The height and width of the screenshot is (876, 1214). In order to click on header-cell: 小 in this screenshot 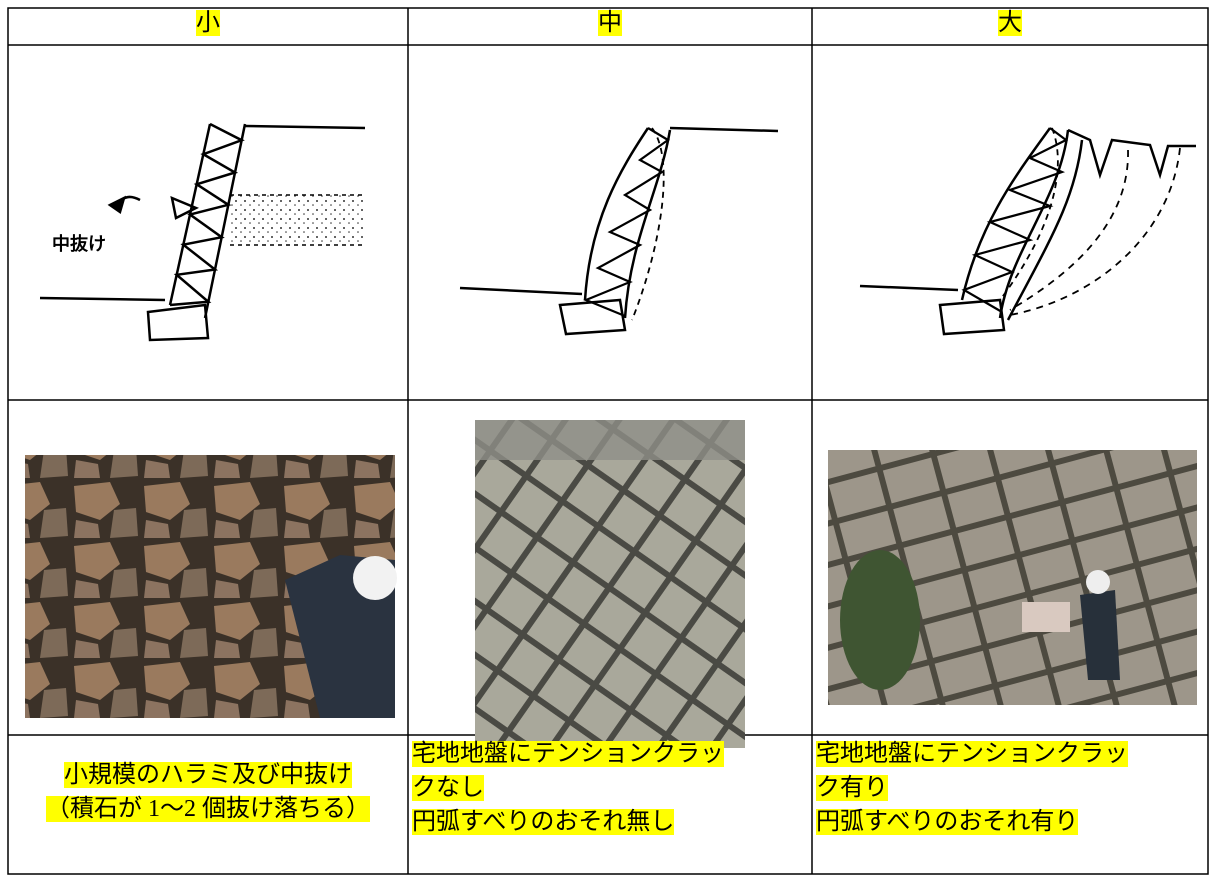, I will do `click(208, 23)`.